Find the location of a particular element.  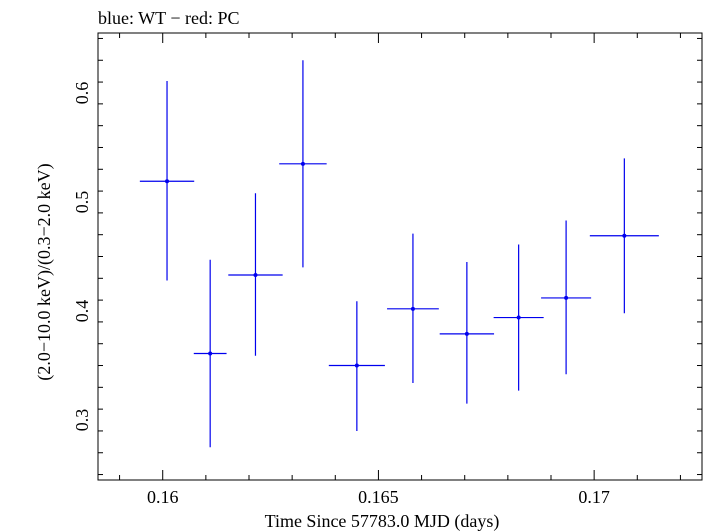

x-tick-label: 0.165 is located at coordinates (378, 497).